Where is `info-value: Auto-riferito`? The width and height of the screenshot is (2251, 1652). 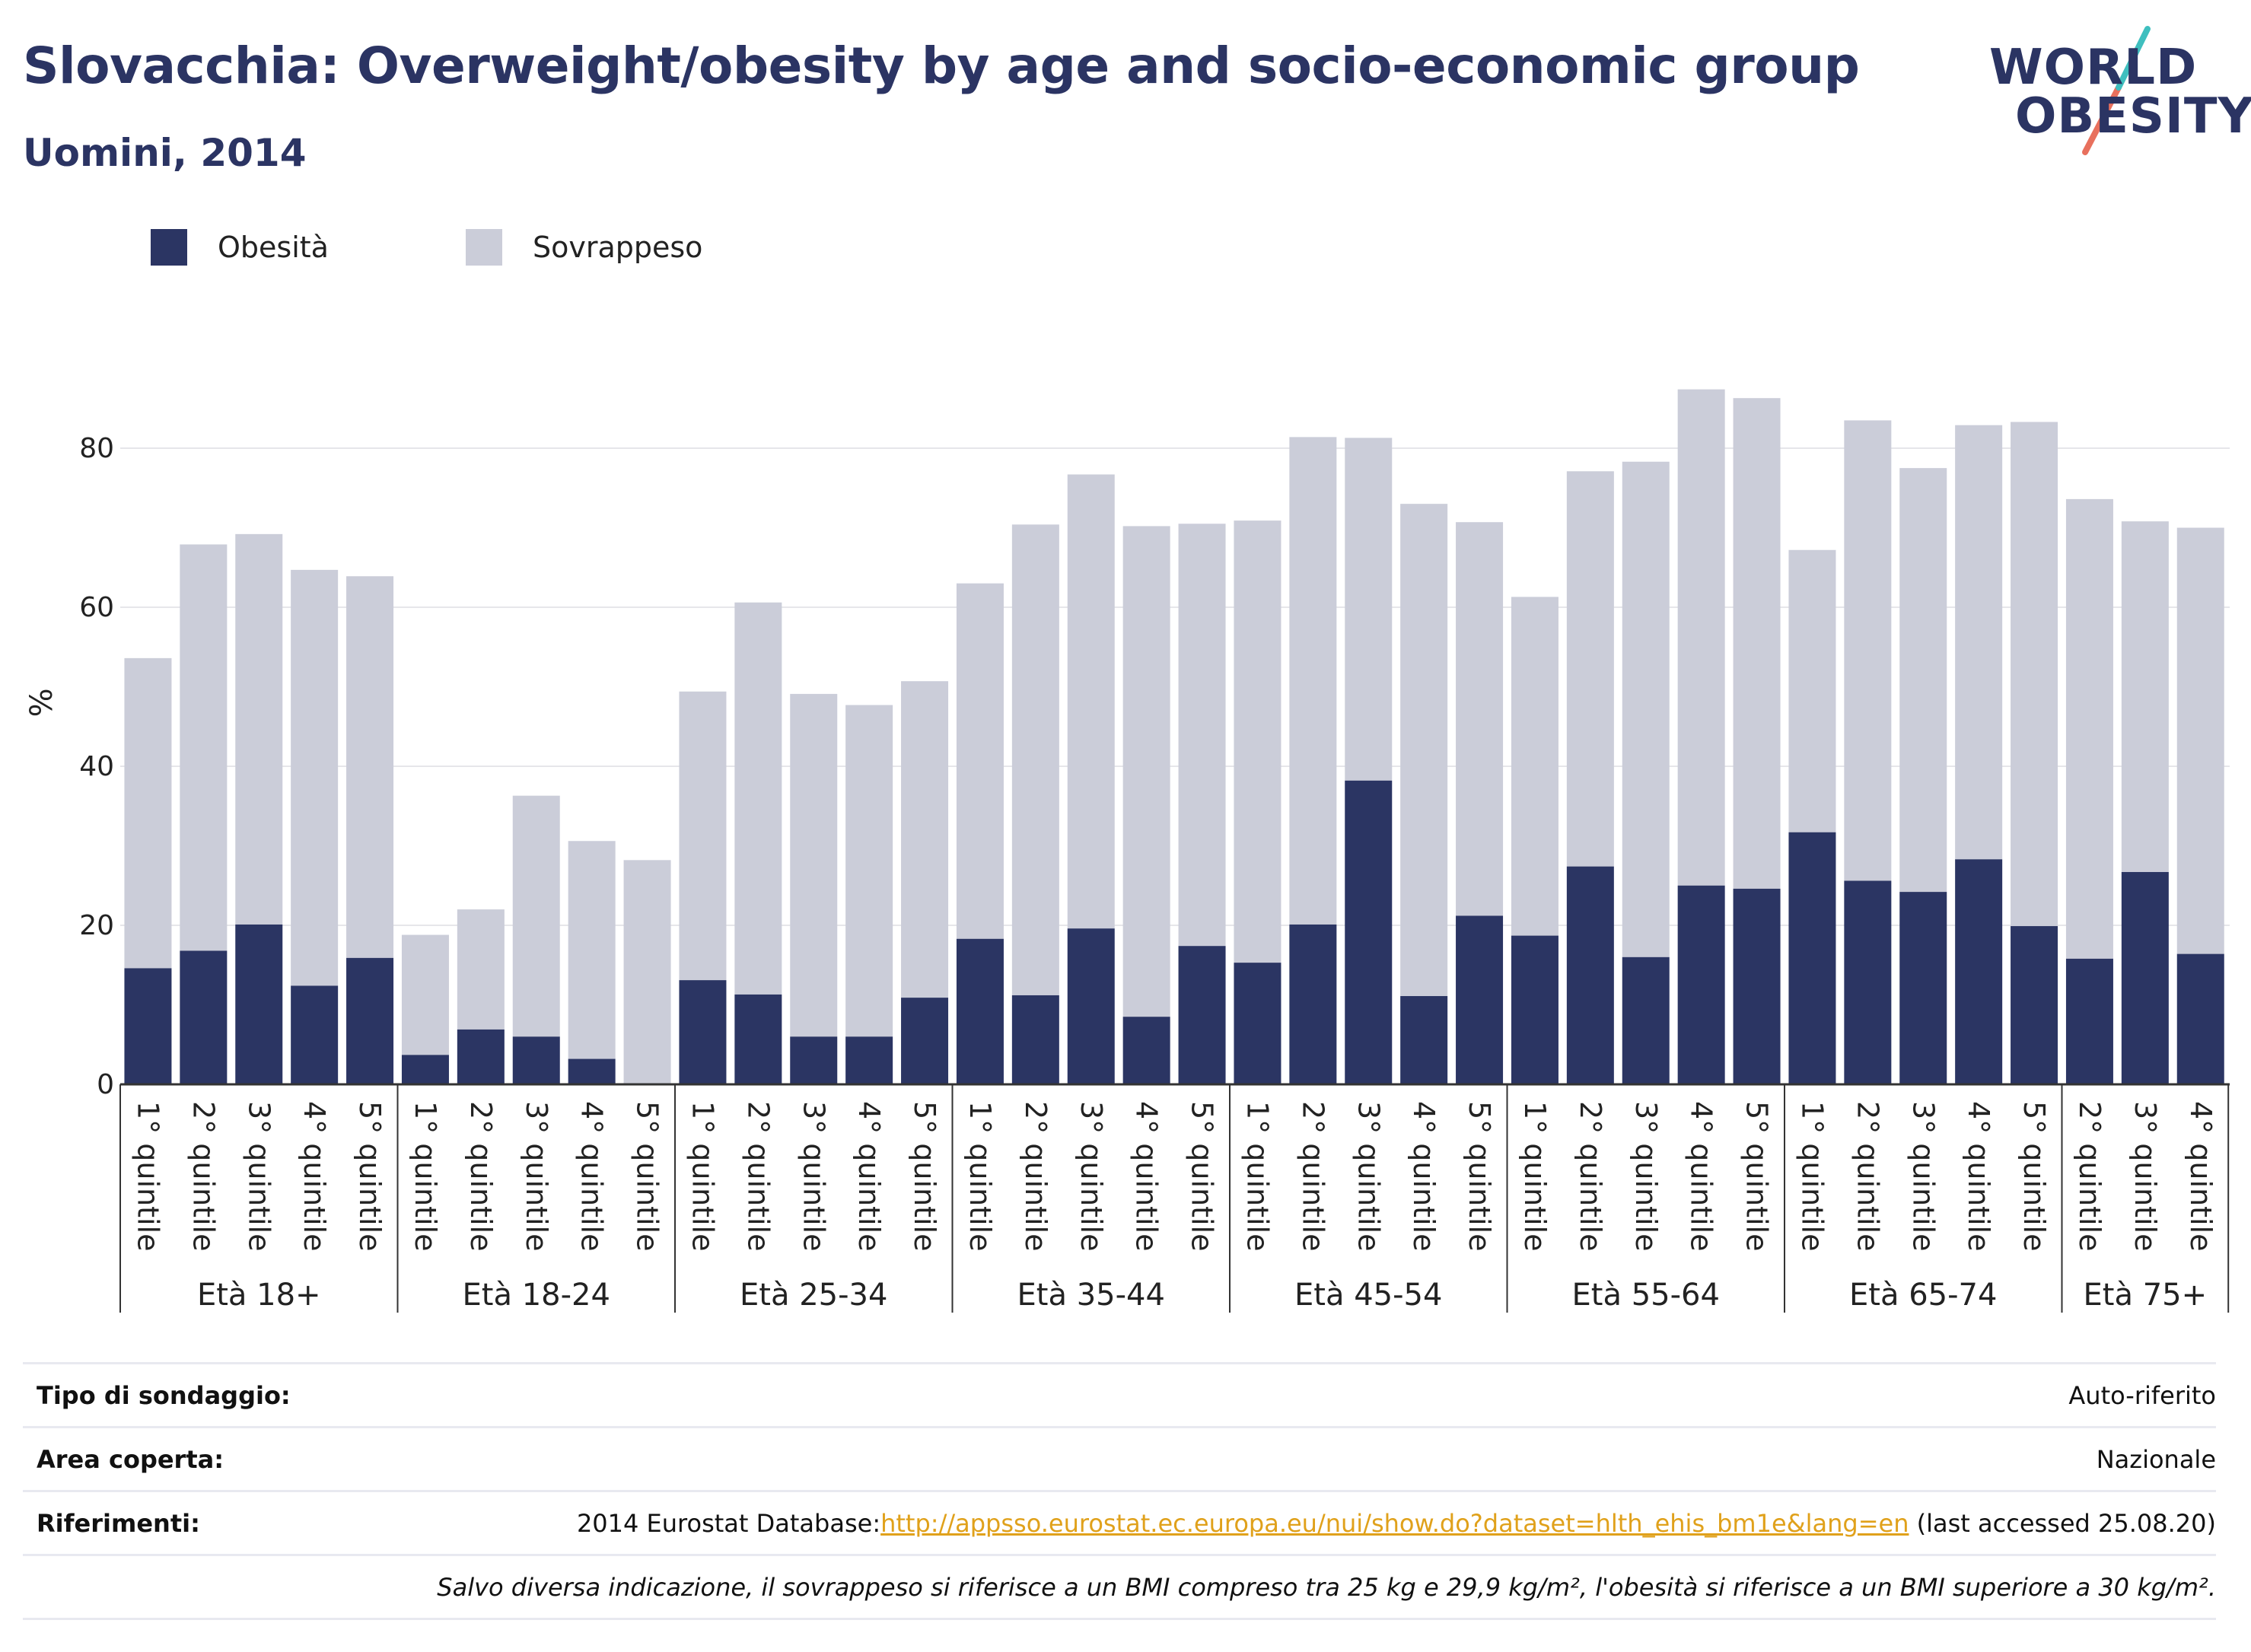
info-value: Auto-riferito is located at coordinates (2142, 1395).